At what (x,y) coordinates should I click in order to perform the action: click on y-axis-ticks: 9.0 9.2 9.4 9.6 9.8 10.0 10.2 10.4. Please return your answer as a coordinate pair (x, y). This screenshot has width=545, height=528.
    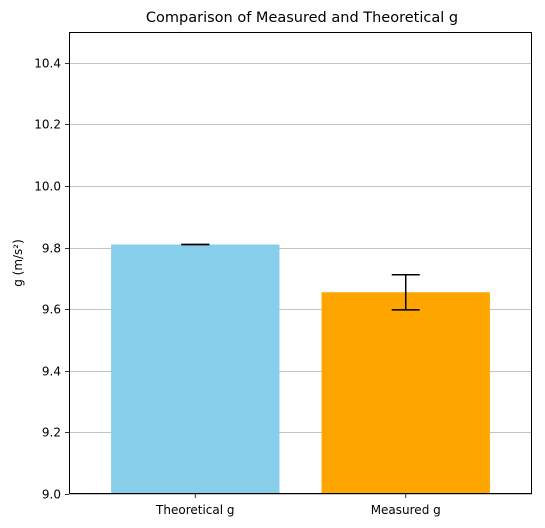
    Looking at the image, I should click on (51, 279).